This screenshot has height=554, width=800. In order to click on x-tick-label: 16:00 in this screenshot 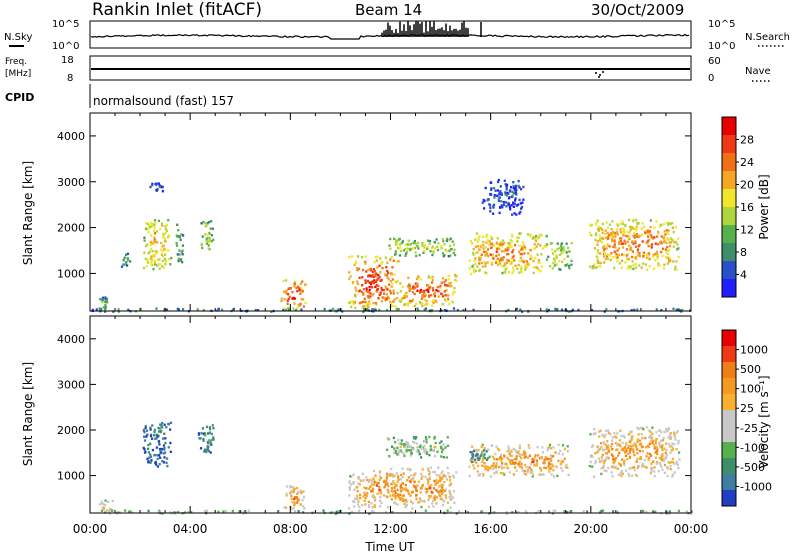, I will do `click(490, 529)`.